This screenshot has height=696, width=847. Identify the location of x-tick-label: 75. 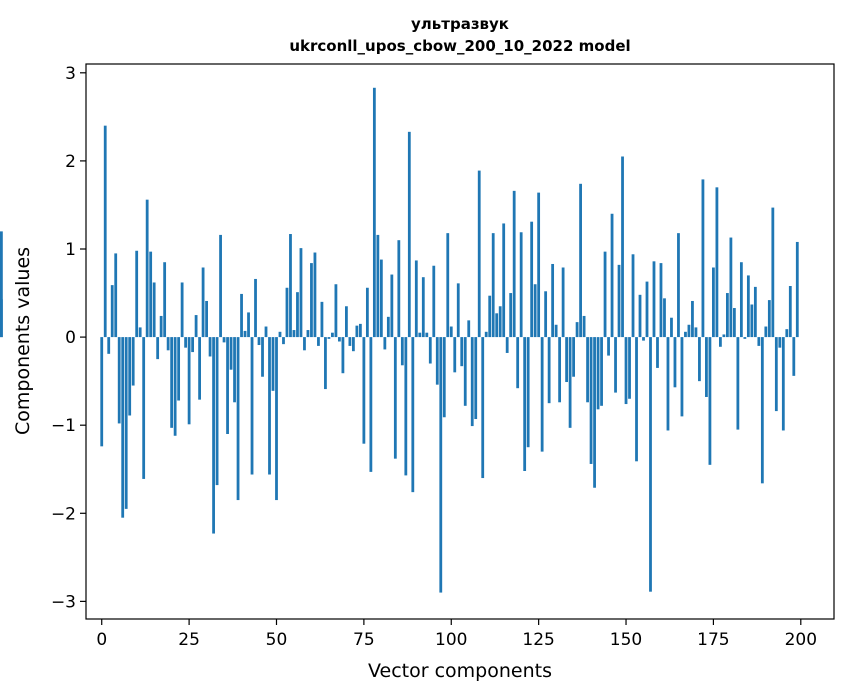
(364, 640).